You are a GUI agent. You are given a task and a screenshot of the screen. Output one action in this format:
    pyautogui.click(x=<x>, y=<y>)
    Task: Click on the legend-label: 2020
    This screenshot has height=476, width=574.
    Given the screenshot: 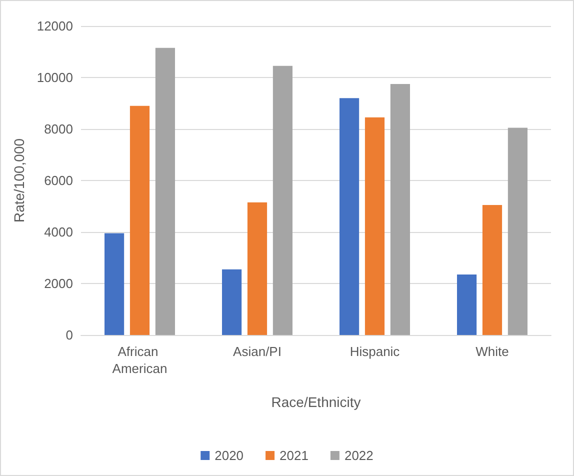 What is the action you would take?
    pyautogui.click(x=229, y=455)
    